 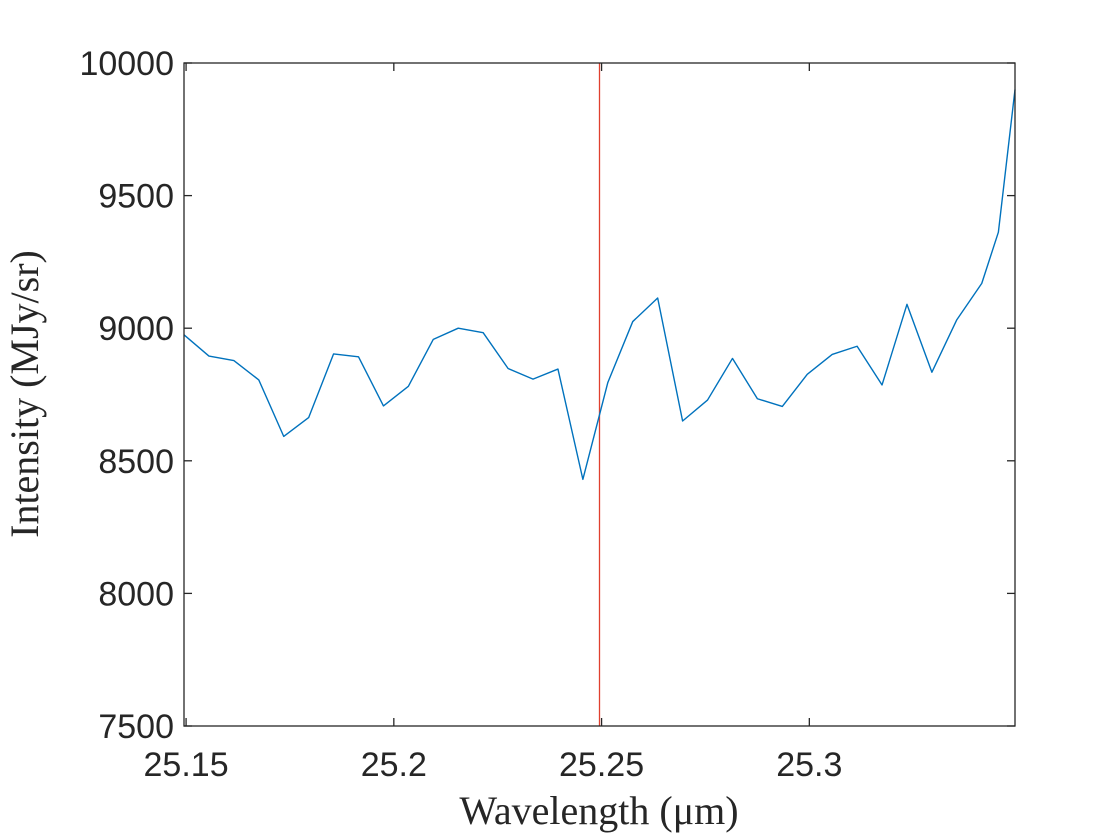 What do you see at coordinates (24, 394) in the screenshot?
I see `y-axis-title: Intensity (MJy/sr)` at bounding box center [24, 394].